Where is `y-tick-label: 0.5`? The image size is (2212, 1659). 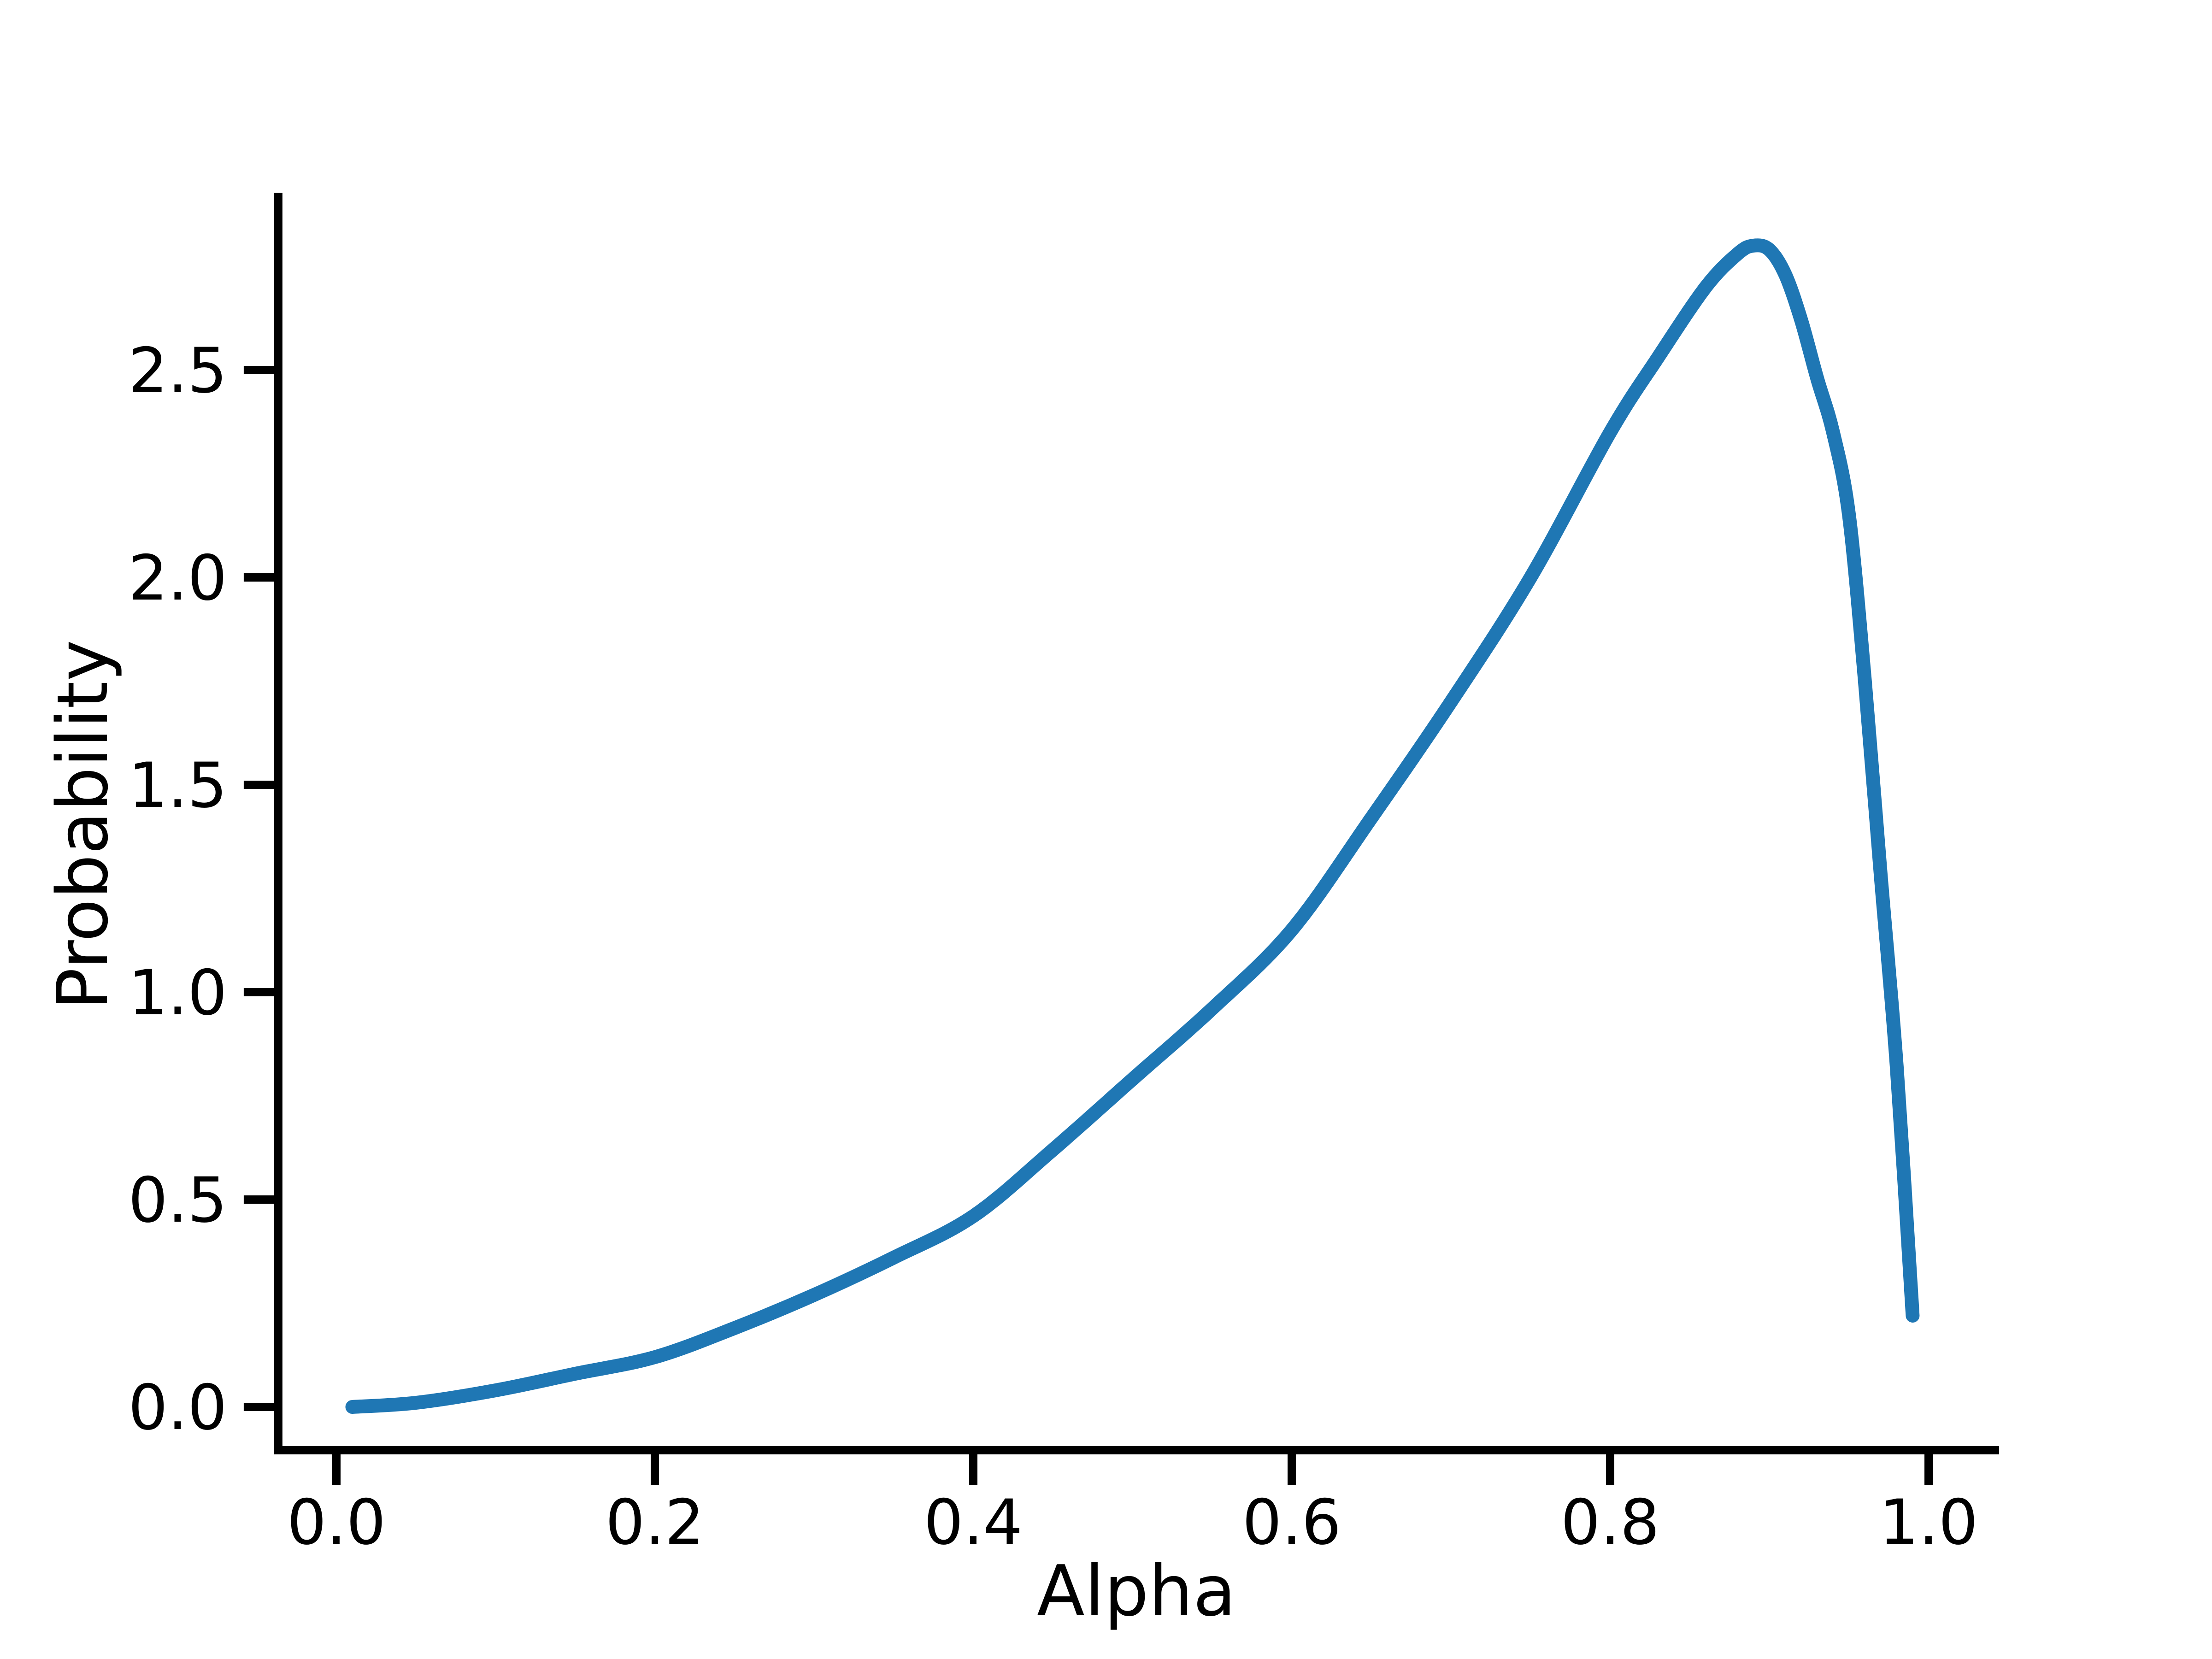
y-tick-label: 0.5 is located at coordinates (177, 1200).